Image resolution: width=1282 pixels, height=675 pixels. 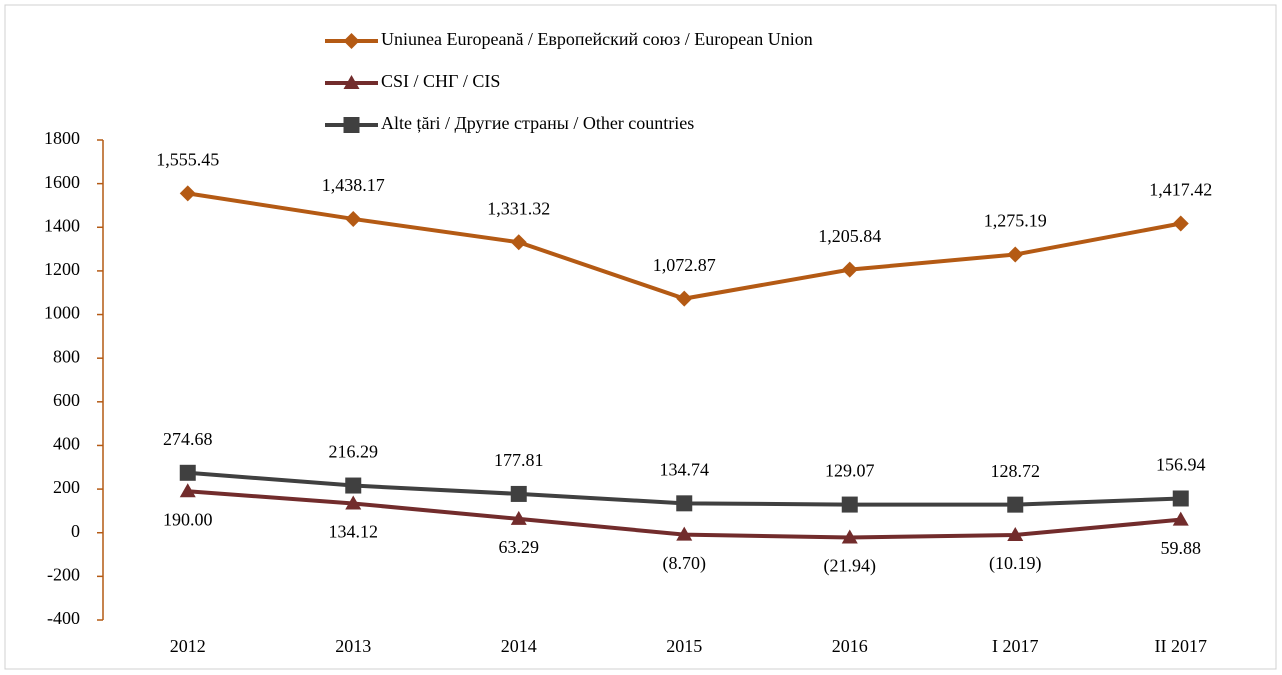 What do you see at coordinates (188, 519) in the screenshot?
I see `value-label: 190.00` at bounding box center [188, 519].